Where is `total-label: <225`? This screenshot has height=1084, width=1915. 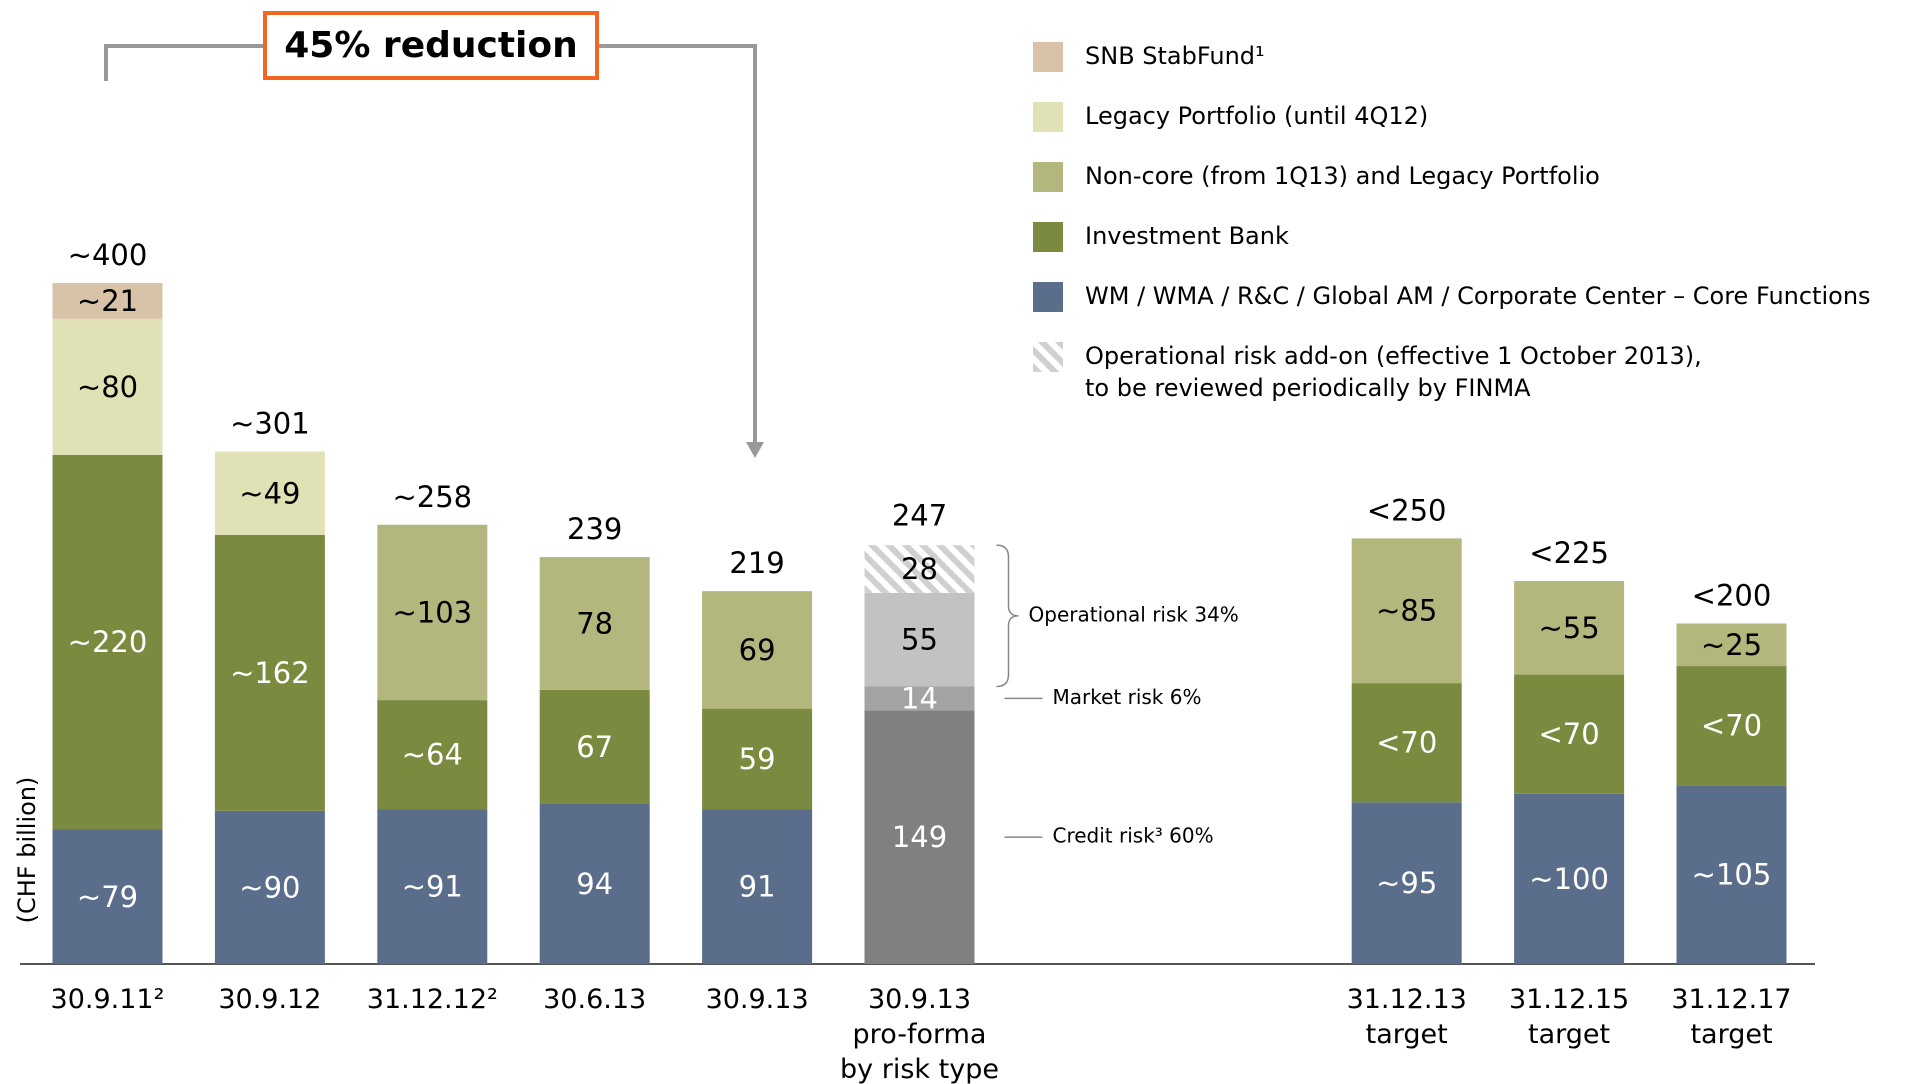 total-label: <225 is located at coordinates (1569, 553).